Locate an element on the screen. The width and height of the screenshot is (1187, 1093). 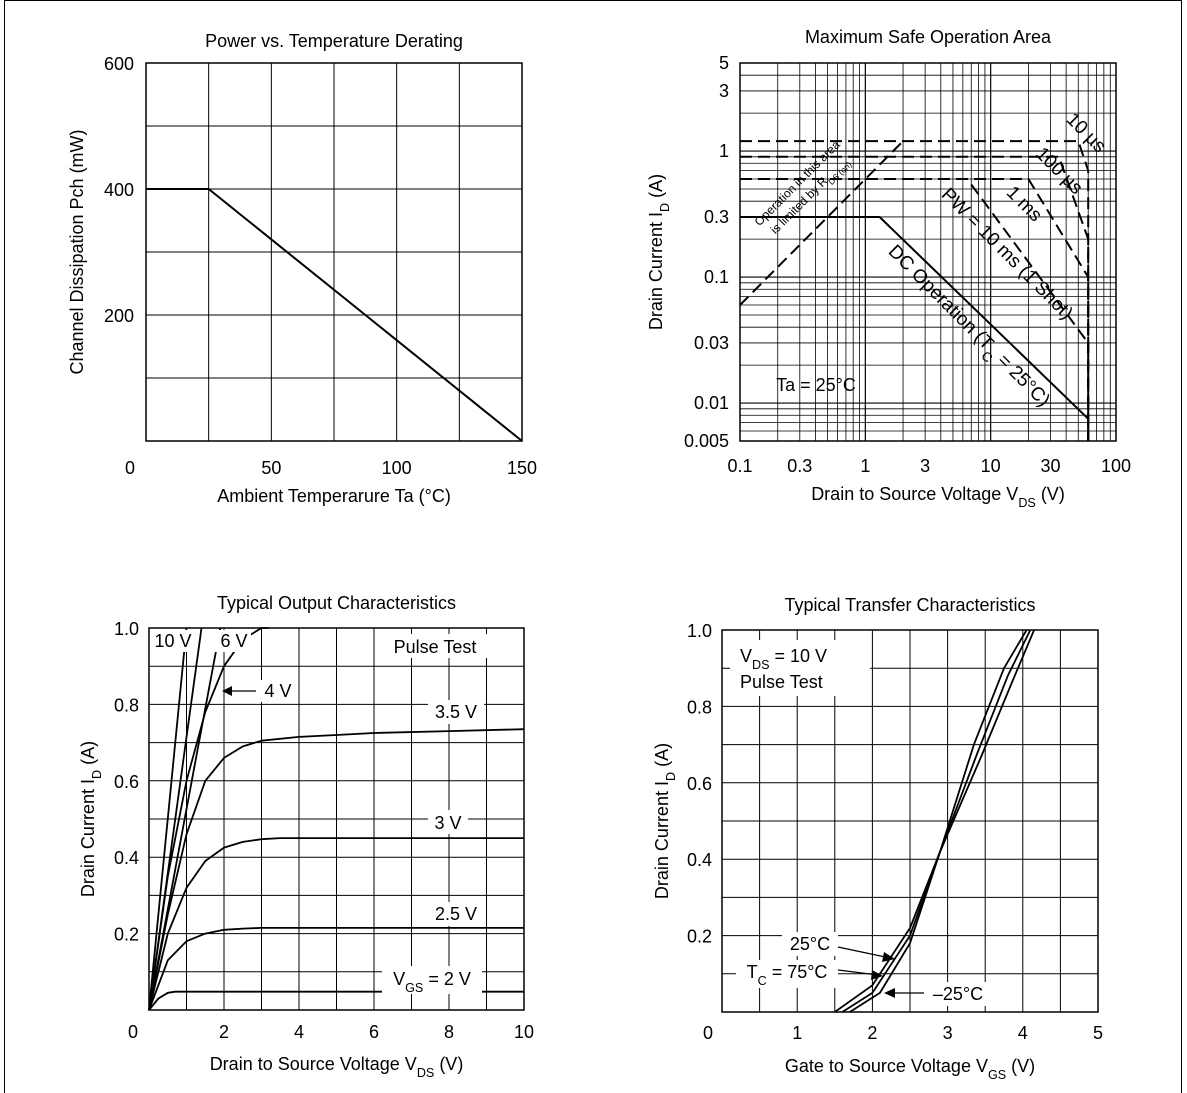
x-tick-label: 100 is located at coordinates (397, 468).